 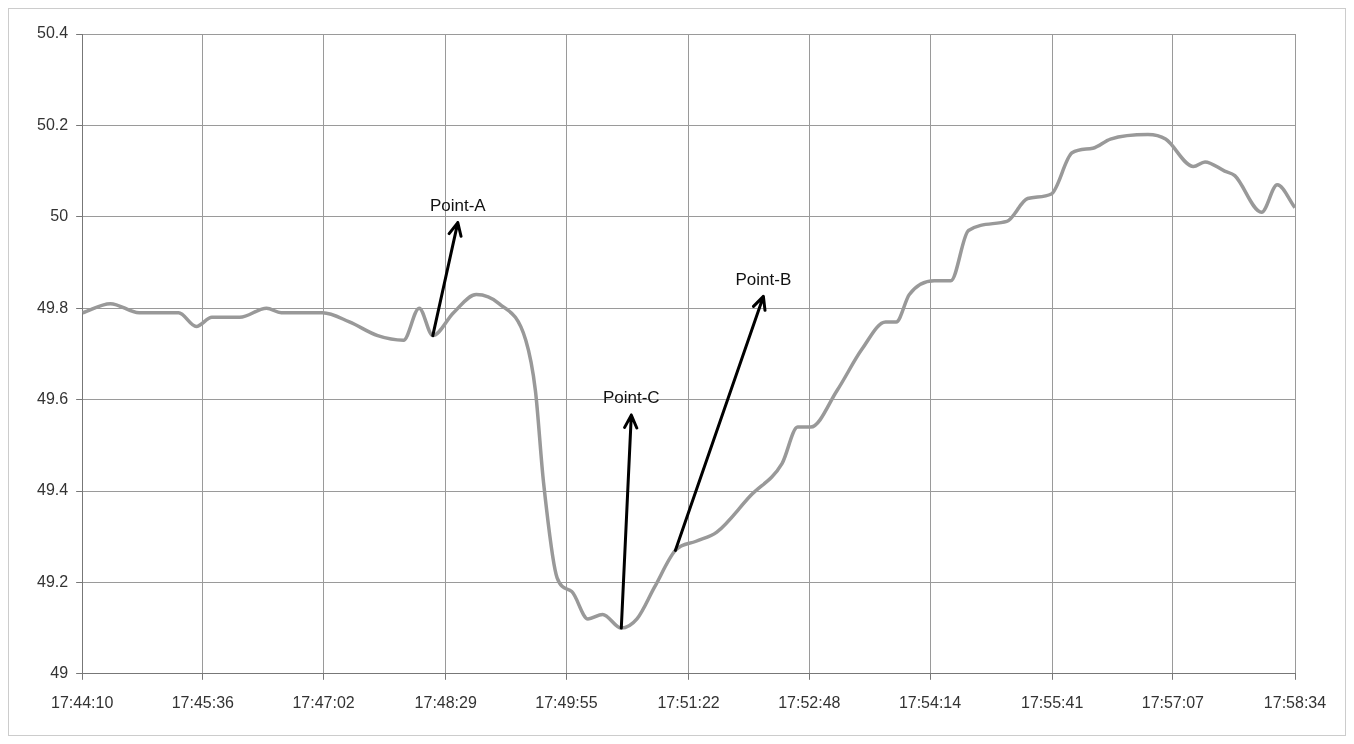 I want to click on x-tick-label: 17:47:02, so click(x=323, y=702).